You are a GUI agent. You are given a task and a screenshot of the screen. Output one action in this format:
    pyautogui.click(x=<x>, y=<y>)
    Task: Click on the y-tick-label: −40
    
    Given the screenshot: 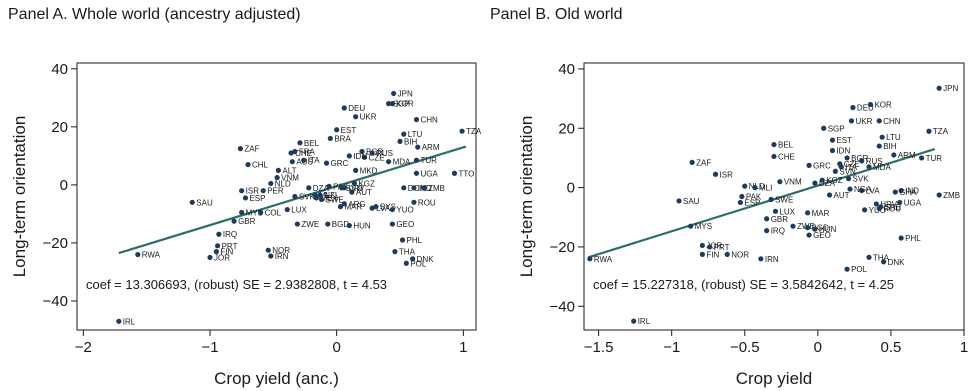 What is the action you would take?
    pyautogui.click(x=562, y=306)
    